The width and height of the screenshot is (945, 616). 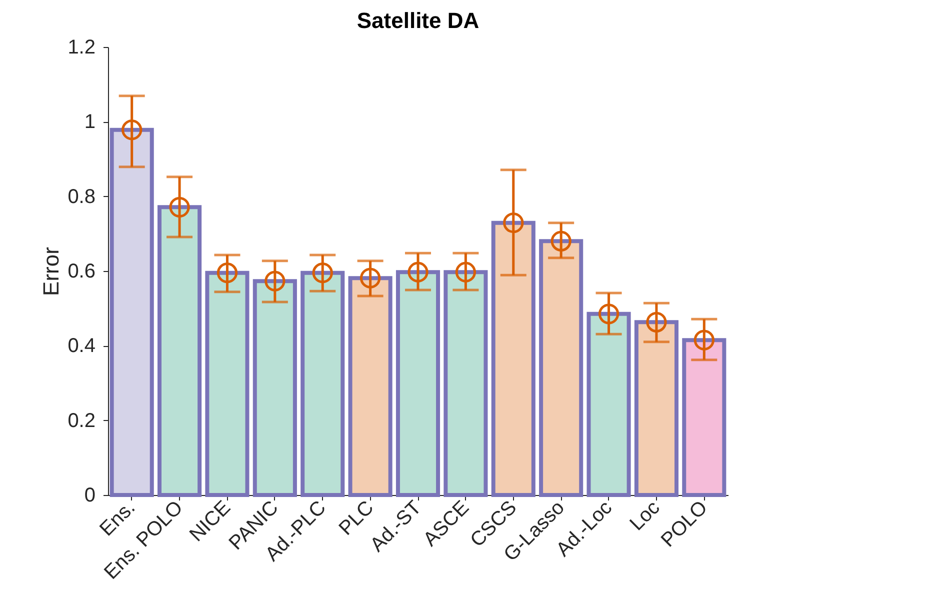 I want to click on y-tick-label: 1, so click(x=90, y=122).